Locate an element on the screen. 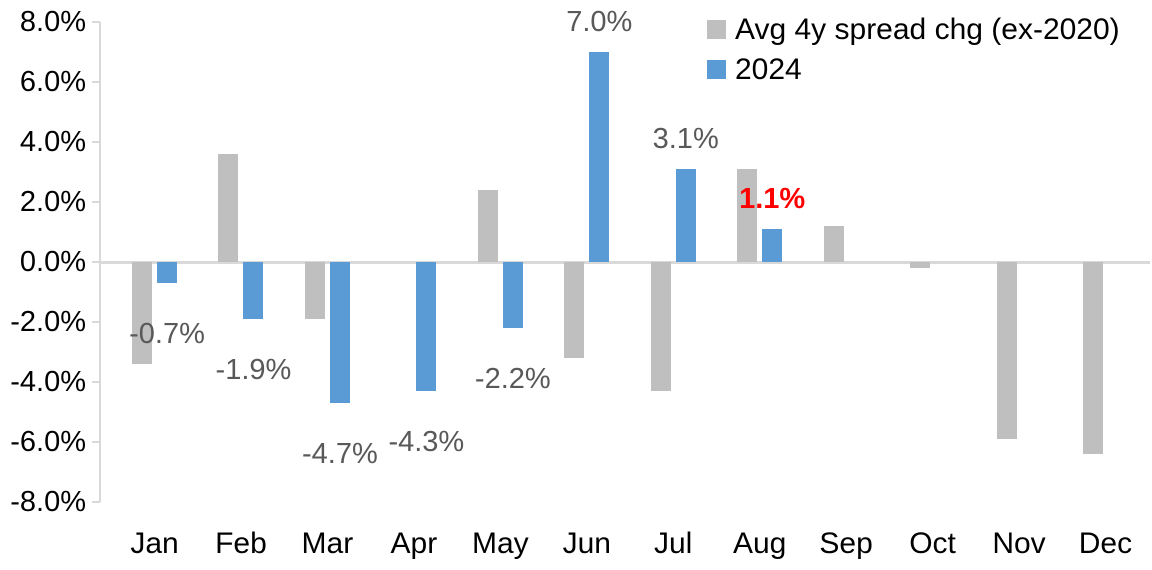 Image resolution: width=1152 pixels, height=570 pixels. x-axis-label-mar: Mar is located at coordinates (327, 543).